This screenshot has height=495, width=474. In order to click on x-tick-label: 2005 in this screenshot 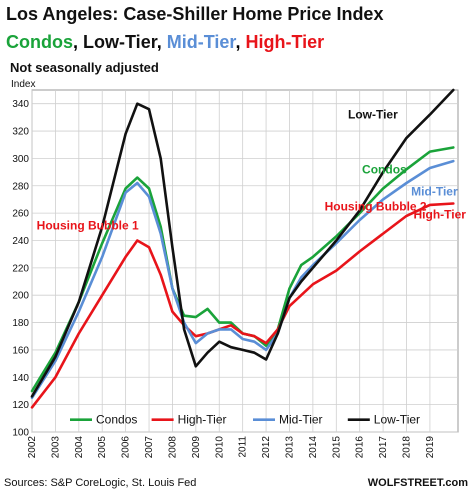, I will do `click(102, 447)`.